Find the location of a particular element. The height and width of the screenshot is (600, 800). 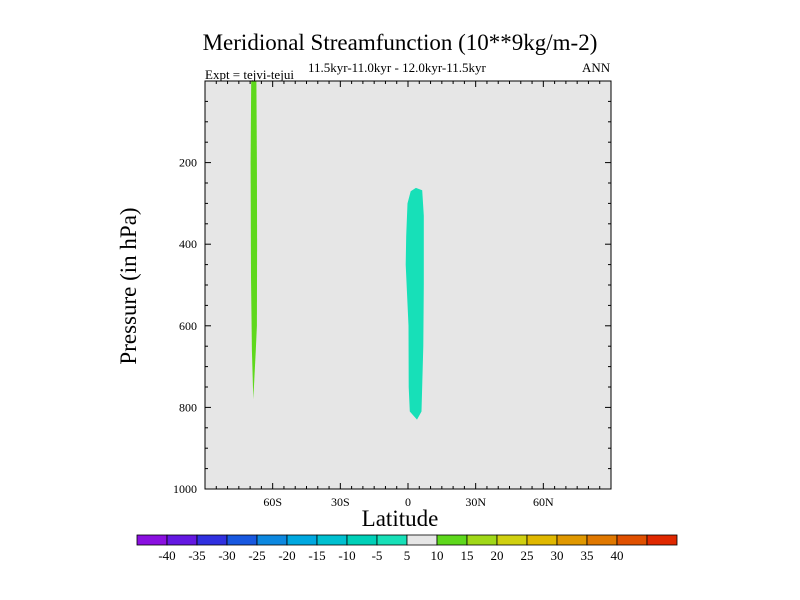

x-tick-label: 60N is located at coordinates (543, 502).